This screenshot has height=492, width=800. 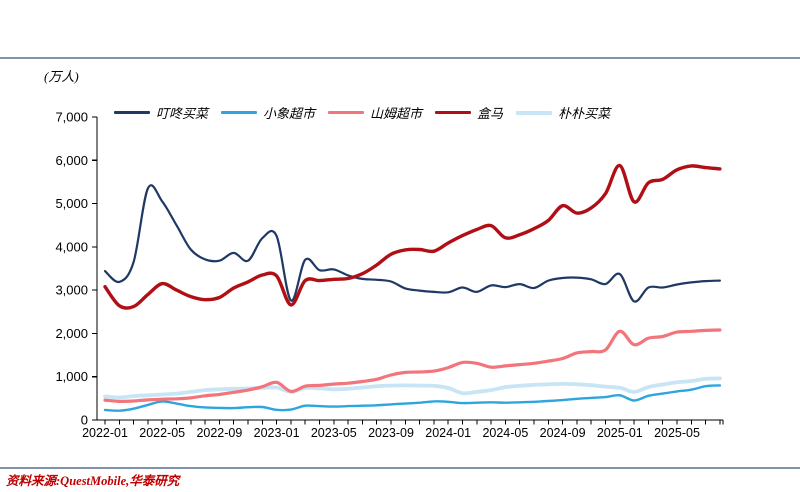 I want to click on y-tick-label: 3,000, so click(x=71, y=290).